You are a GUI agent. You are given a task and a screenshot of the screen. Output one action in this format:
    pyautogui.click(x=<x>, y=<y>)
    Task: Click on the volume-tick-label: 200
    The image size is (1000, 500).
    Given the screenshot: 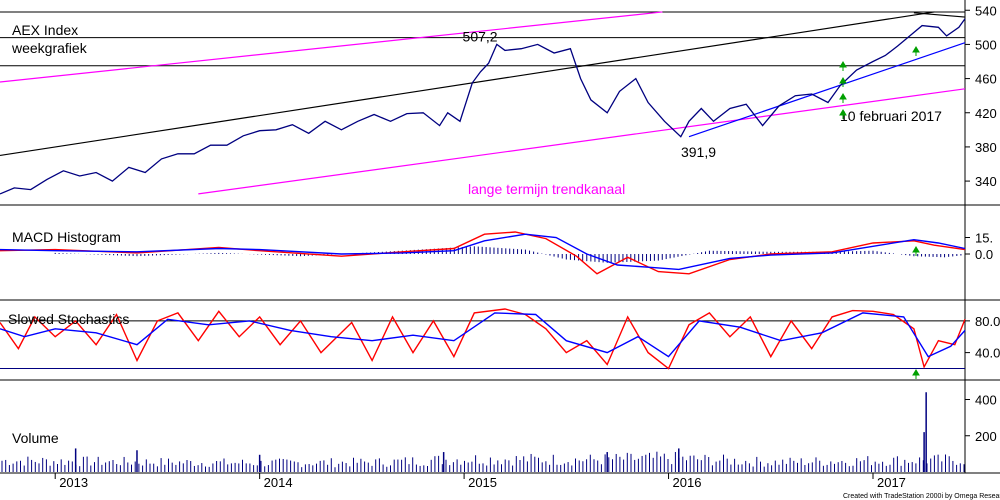 What is the action you would take?
    pyautogui.click(x=986, y=436)
    